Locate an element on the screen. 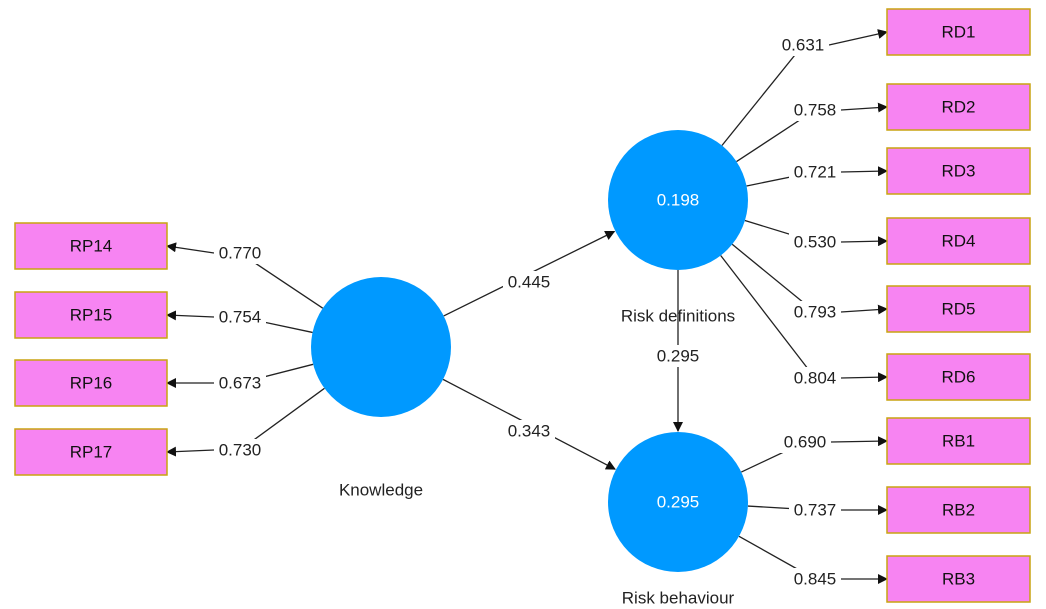 Image resolution: width=1046 pixels, height=609 pixels. path-coefficient-risk-definitions-risk-behaviour-group: 0.295 is located at coordinates (678, 356).